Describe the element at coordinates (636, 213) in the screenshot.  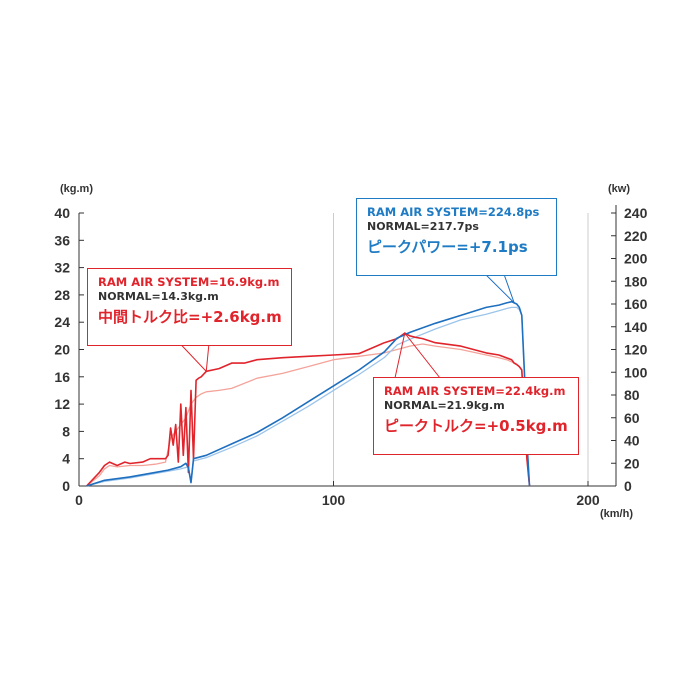
I see `y-right-tick-label: 240` at that location.